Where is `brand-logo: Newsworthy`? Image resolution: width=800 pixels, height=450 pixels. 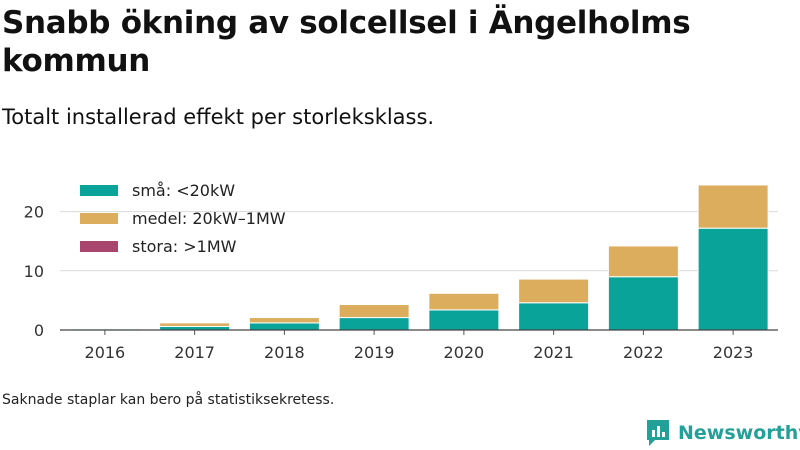
brand-logo: Newsworthy is located at coordinates (722, 433).